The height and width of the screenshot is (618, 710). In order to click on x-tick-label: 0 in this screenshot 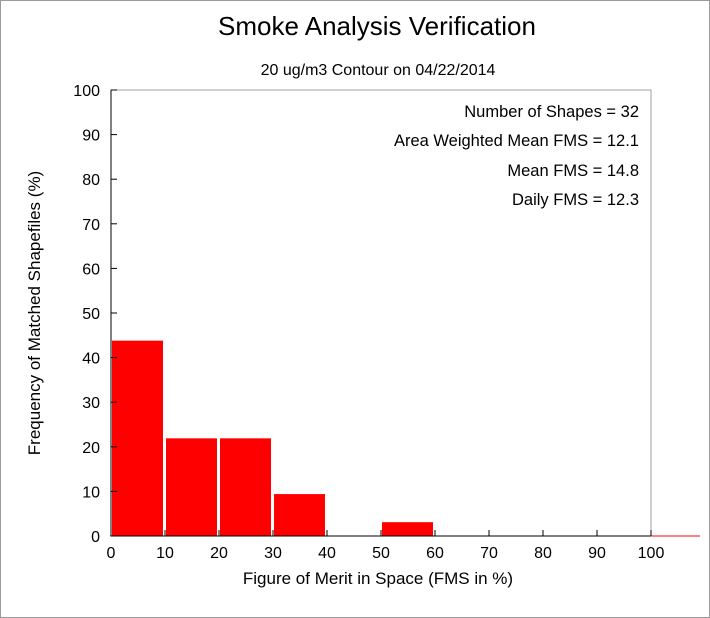, I will do `click(111, 553)`.